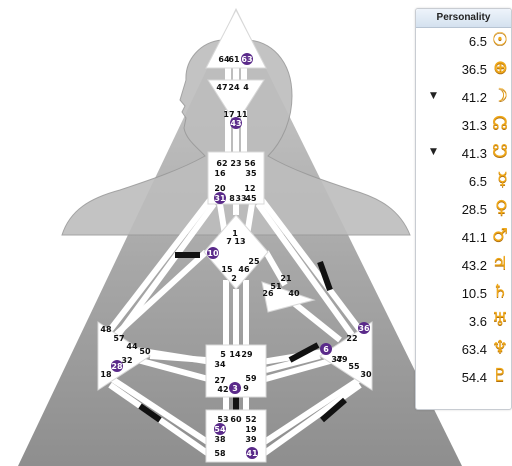  What do you see at coordinates (474, 153) in the screenshot?
I see `planet-activation: 41.3` at bounding box center [474, 153].